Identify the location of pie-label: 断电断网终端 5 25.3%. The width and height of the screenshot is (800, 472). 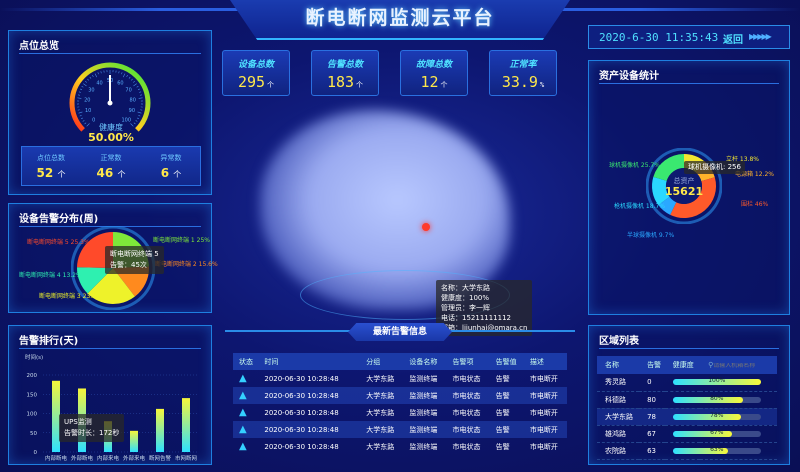
(58, 242).